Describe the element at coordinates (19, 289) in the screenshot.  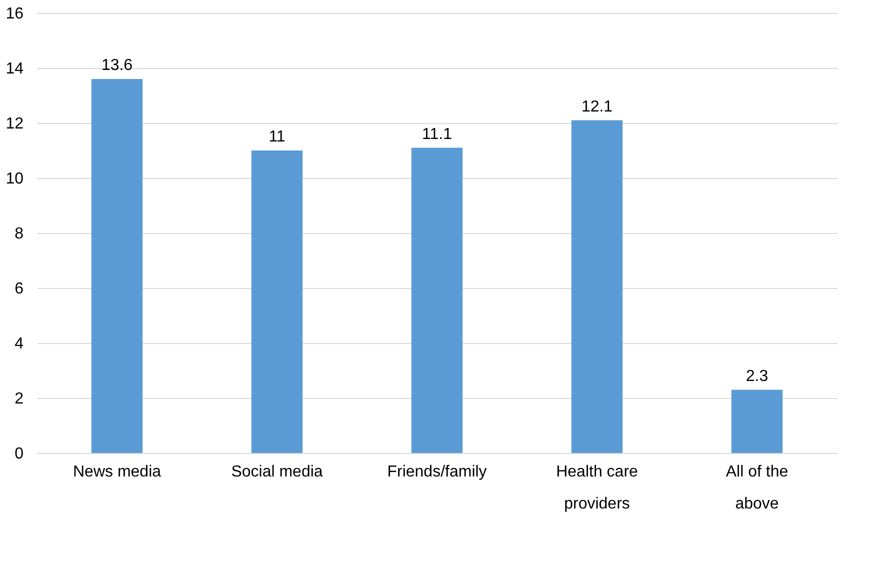
I see `y-tick-label: 6` at that location.